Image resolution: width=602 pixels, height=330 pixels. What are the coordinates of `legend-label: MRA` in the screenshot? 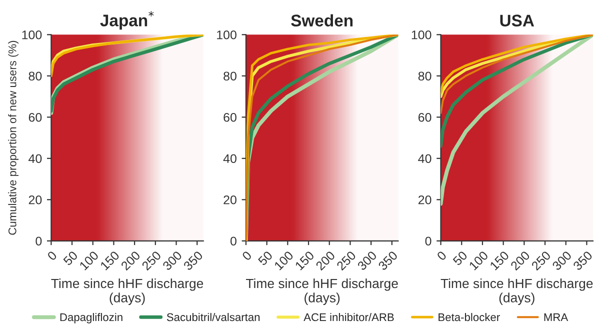 It's located at (556, 317).